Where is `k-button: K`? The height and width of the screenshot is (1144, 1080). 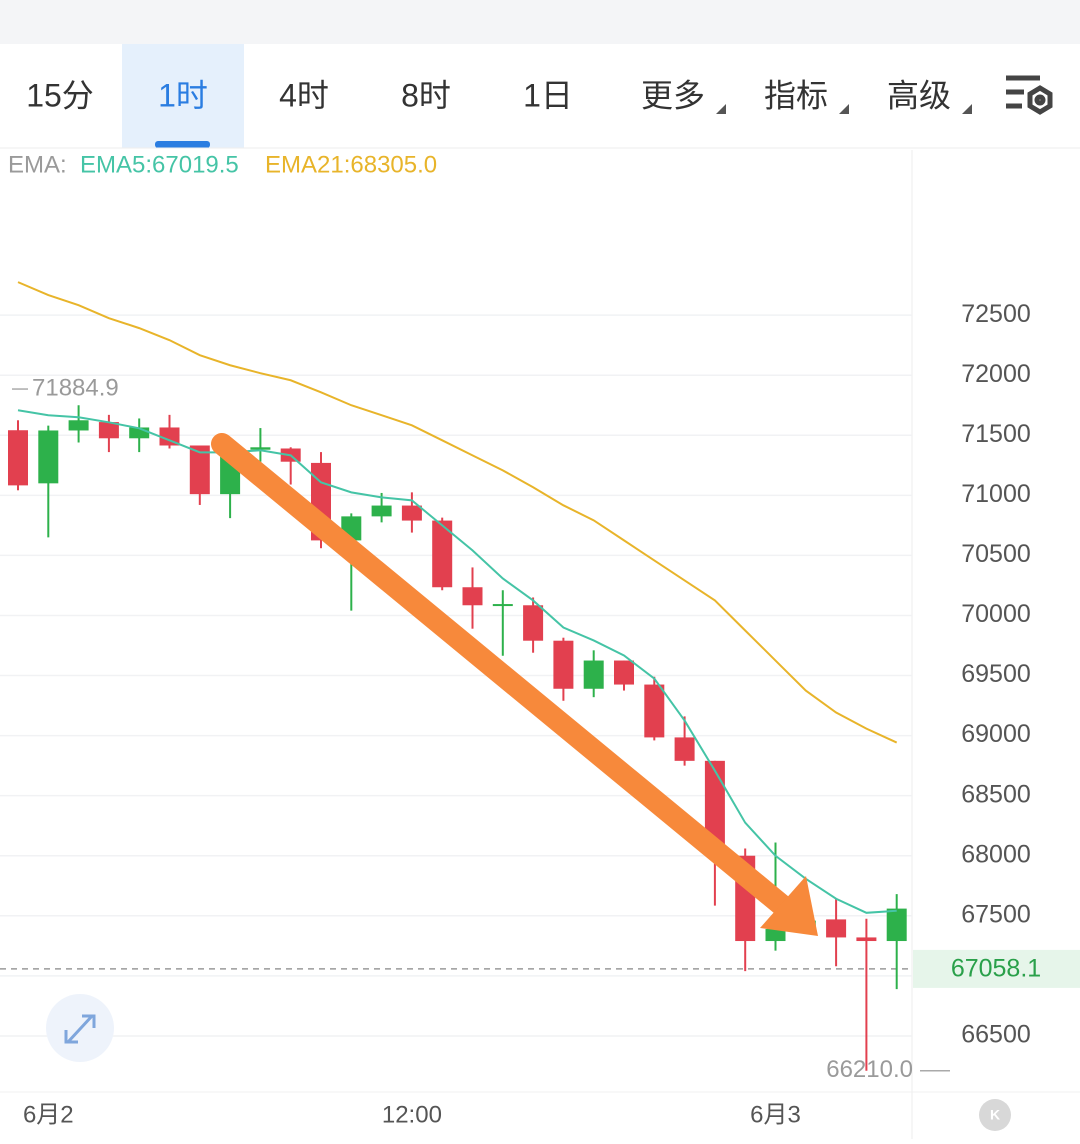
k-button: K is located at coordinates (995, 1115).